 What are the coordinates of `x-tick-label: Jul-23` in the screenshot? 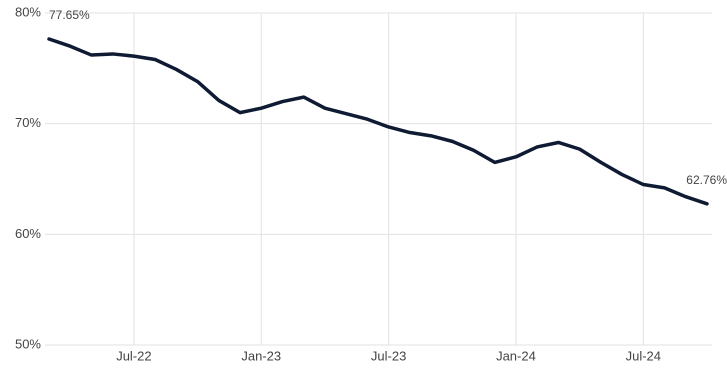 It's located at (388, 355).